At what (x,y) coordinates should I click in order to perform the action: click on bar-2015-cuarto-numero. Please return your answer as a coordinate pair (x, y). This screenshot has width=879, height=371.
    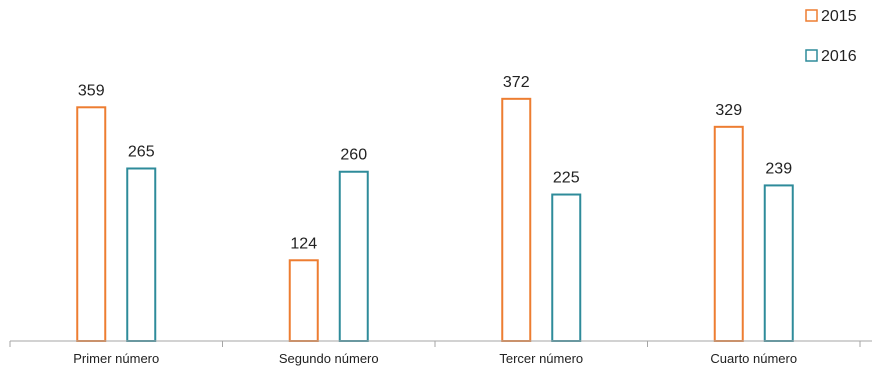
    Looking at the image, I should click on (728, 233).